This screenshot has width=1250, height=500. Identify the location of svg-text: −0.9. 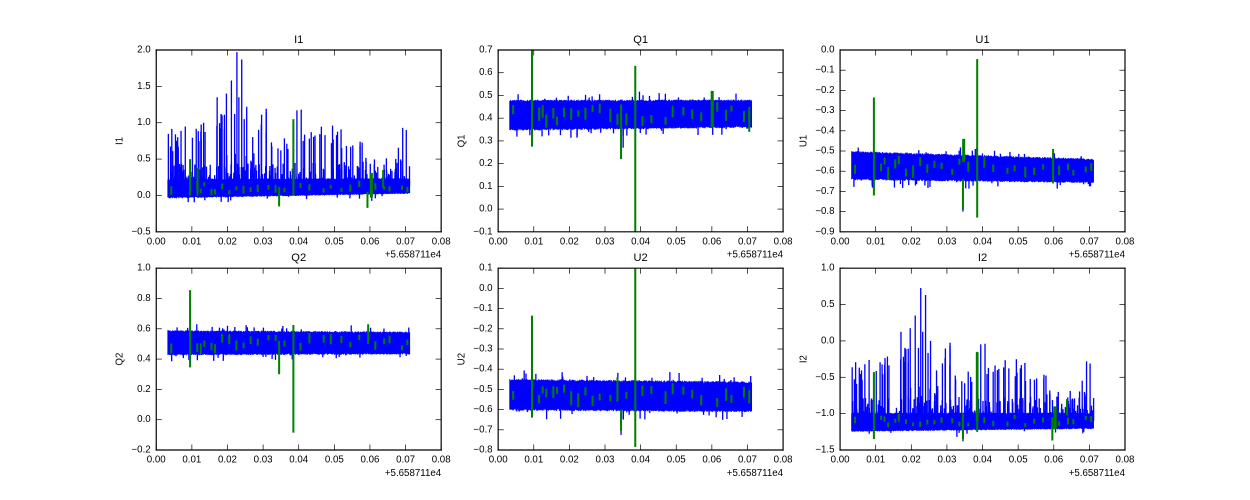
(824, 231).